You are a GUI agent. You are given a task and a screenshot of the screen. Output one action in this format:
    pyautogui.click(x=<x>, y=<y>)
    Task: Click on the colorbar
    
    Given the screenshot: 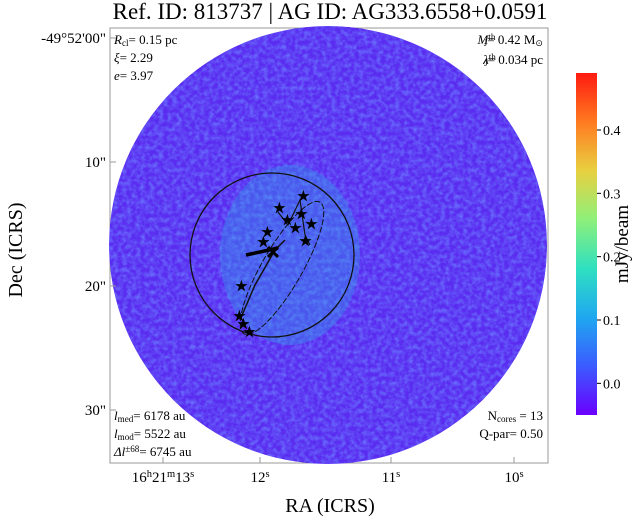 What is the action you would take?
    pyautogui.click(x=586, y=244)
    